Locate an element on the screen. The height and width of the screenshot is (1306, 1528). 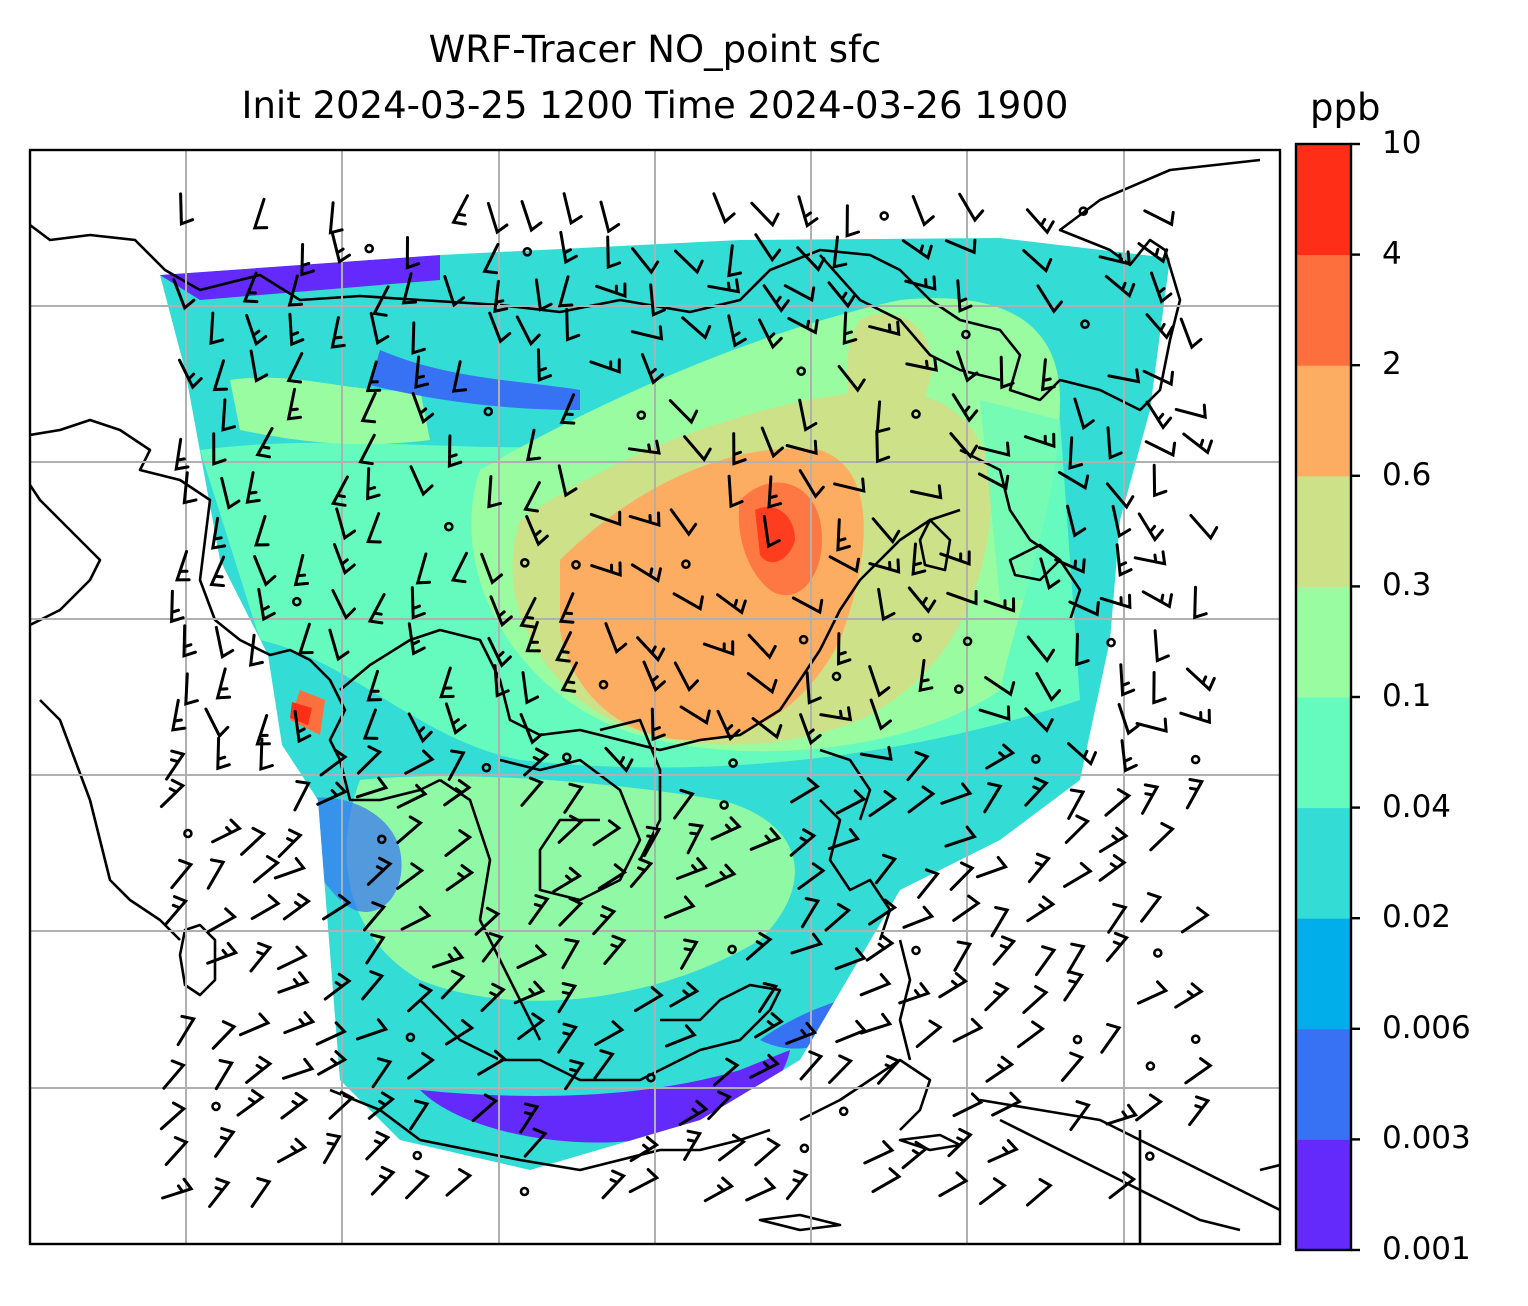
map-title: WRF-Tracer NO_point sfc is located at coordinates (655, 49).